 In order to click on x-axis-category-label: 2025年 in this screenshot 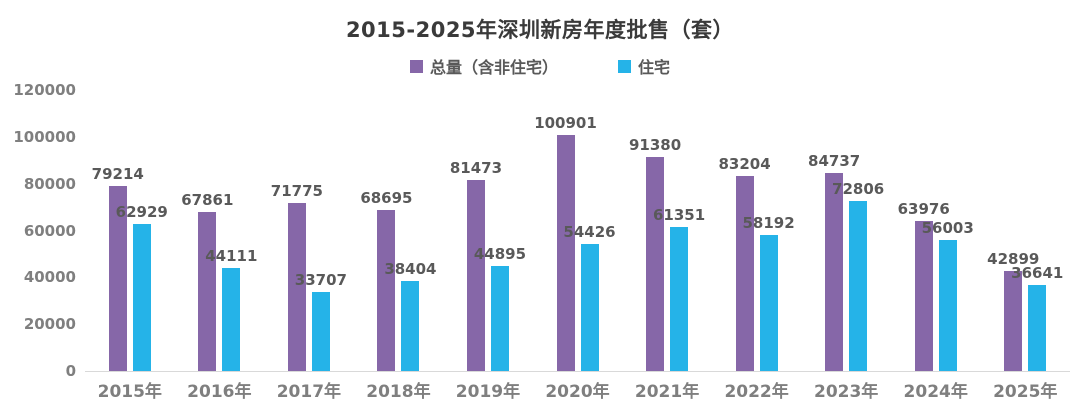, I will do `click(1025, 392)`.